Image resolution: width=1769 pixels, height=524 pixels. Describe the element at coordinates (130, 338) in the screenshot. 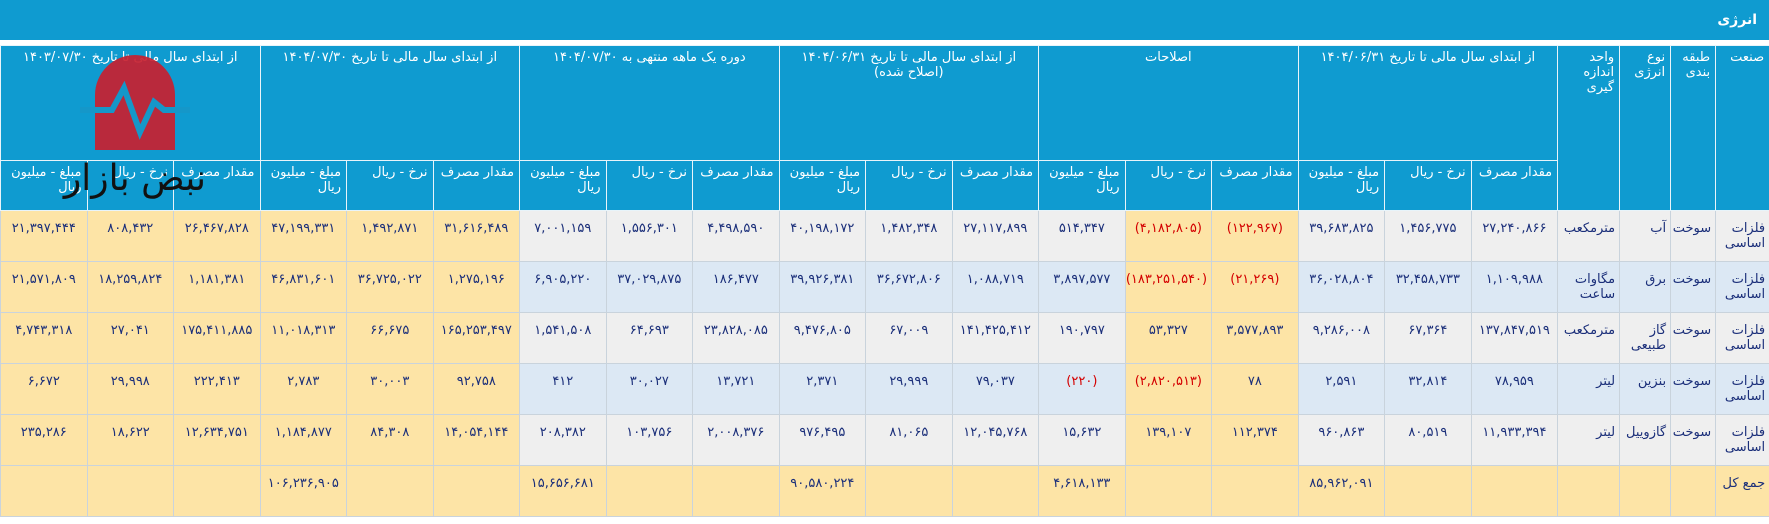

I see `cell: ۲۷,۰۴۱` at that location.